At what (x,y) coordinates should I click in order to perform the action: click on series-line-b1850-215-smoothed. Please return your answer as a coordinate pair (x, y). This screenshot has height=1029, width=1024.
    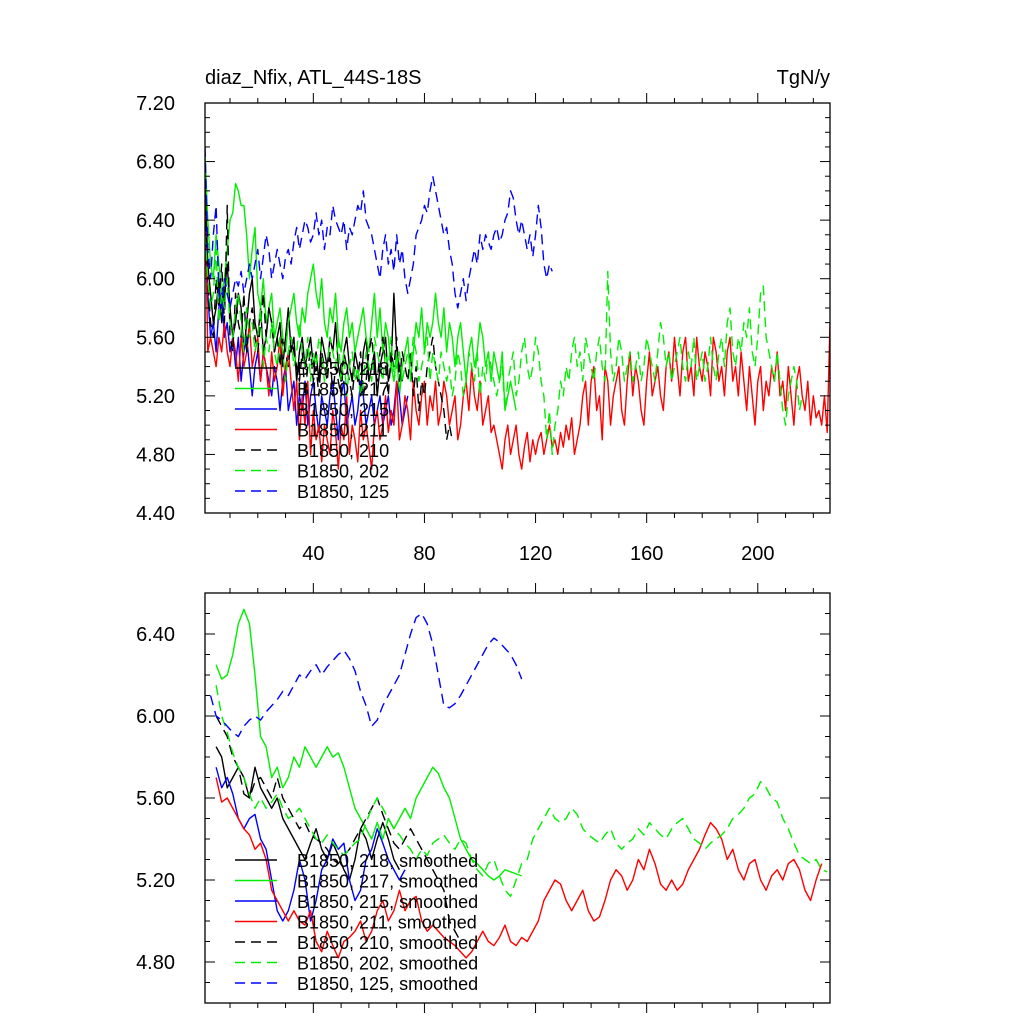
    Looking at the image, I should click on (310, 844).